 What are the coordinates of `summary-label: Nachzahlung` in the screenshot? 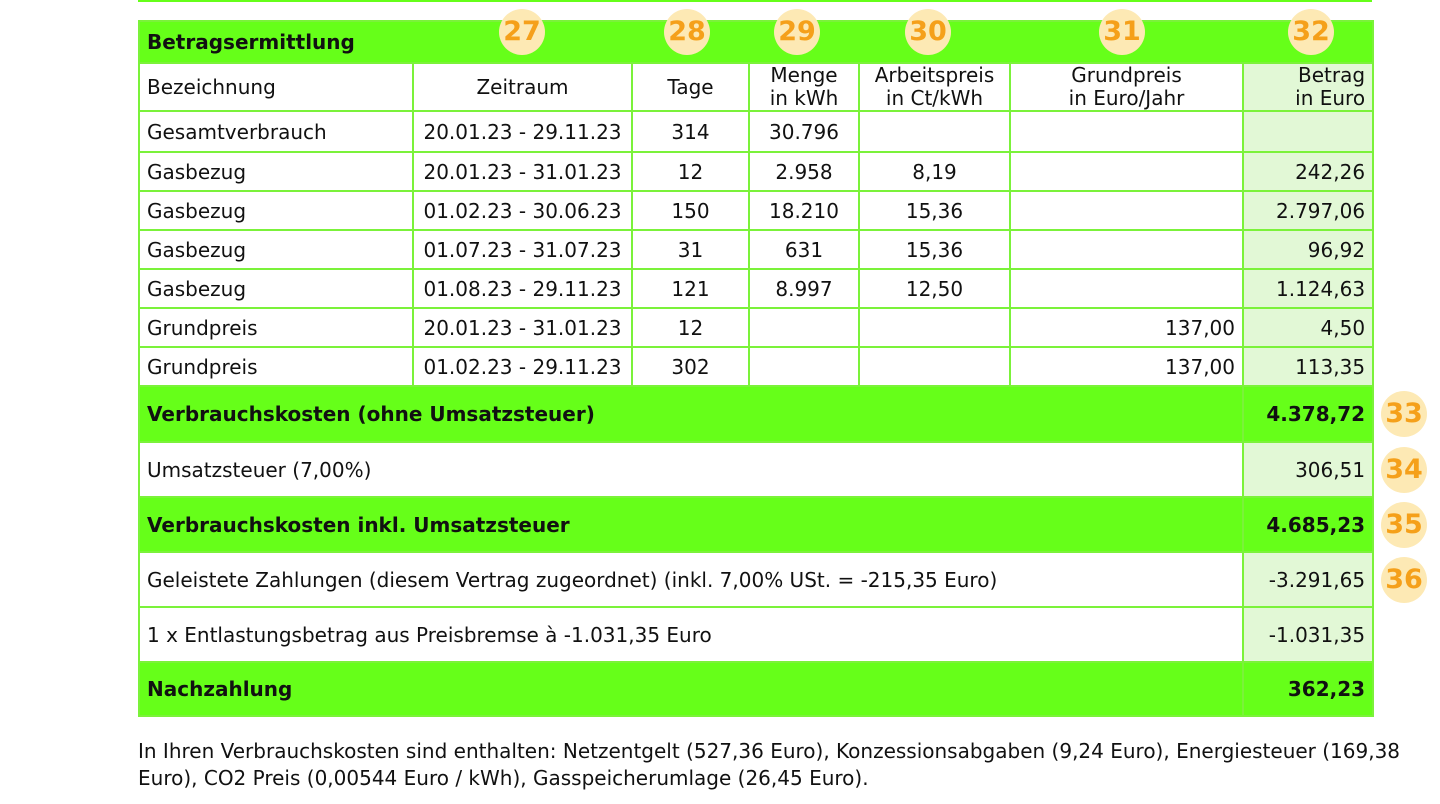 It's located at (691, 689).